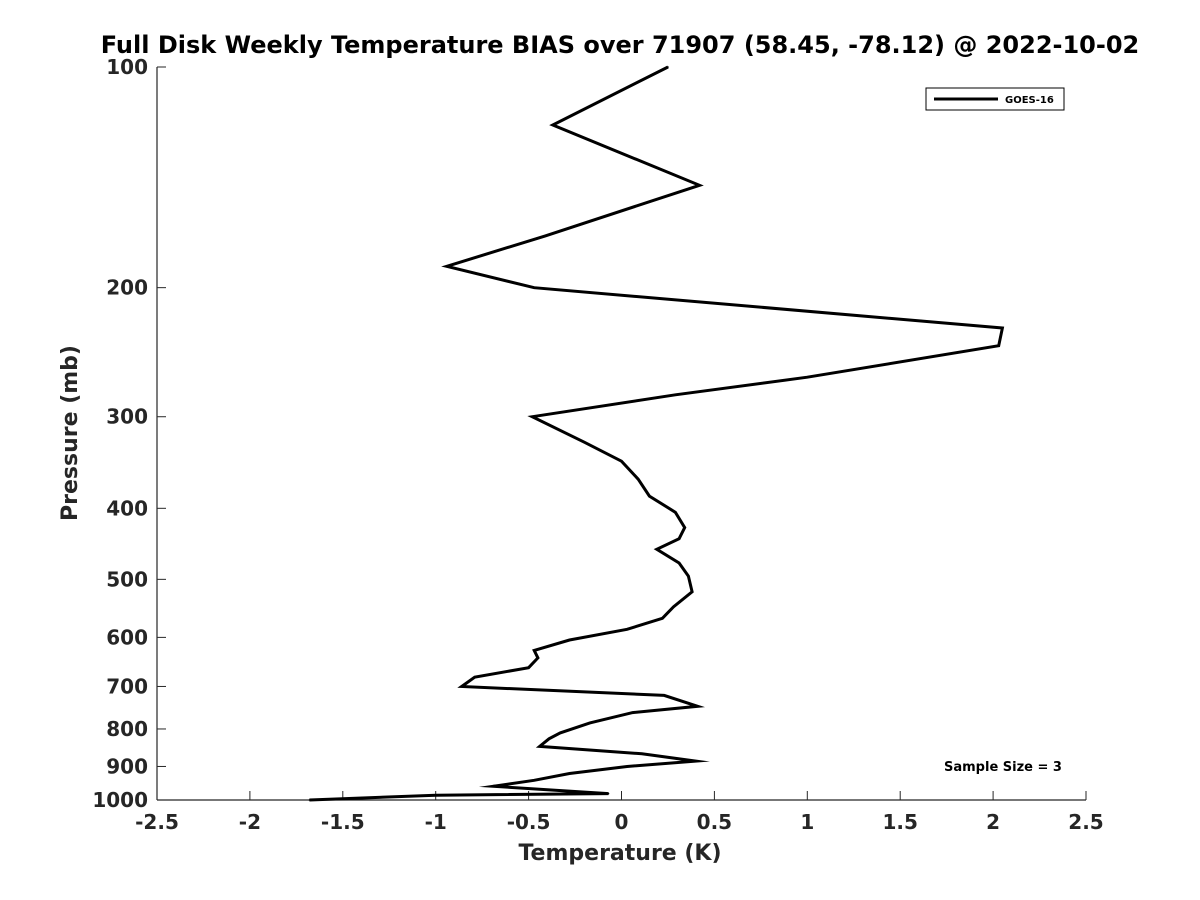  Describe the element at coordinates (529, 822) in the screenshot. I see `x-tick-label: -0.5` at that location.